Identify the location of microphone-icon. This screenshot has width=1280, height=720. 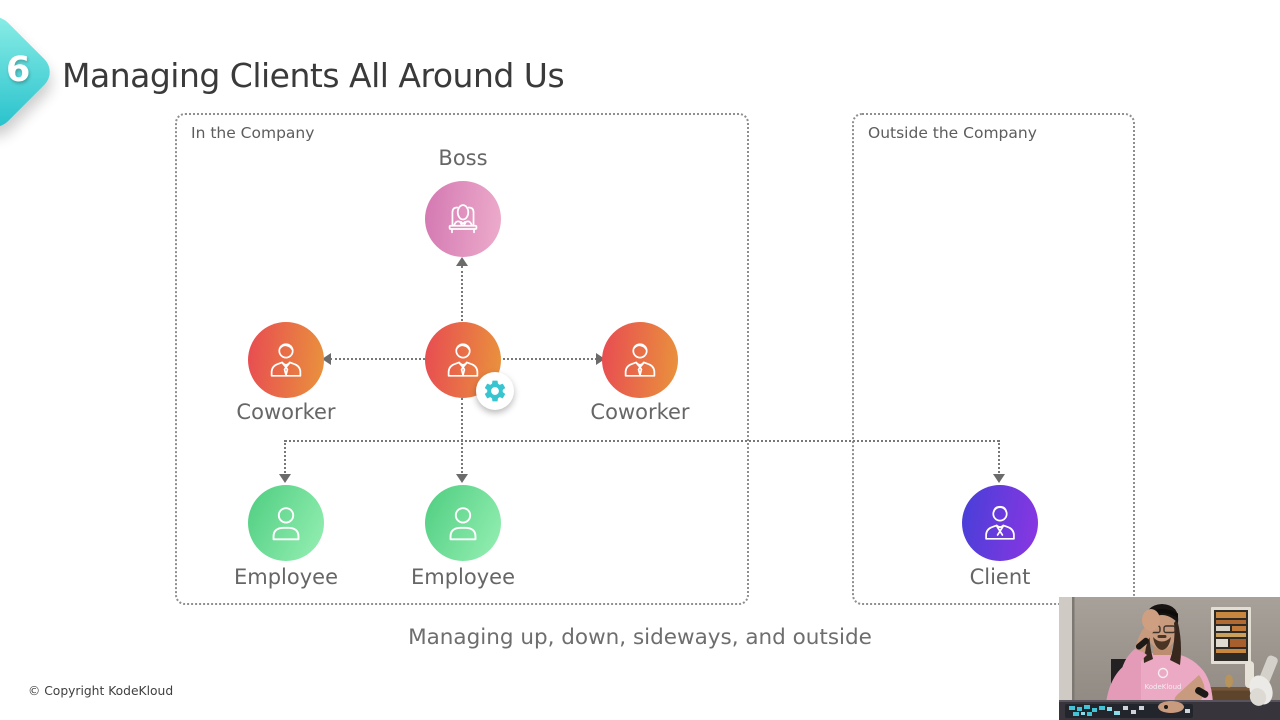
(1263, 680).